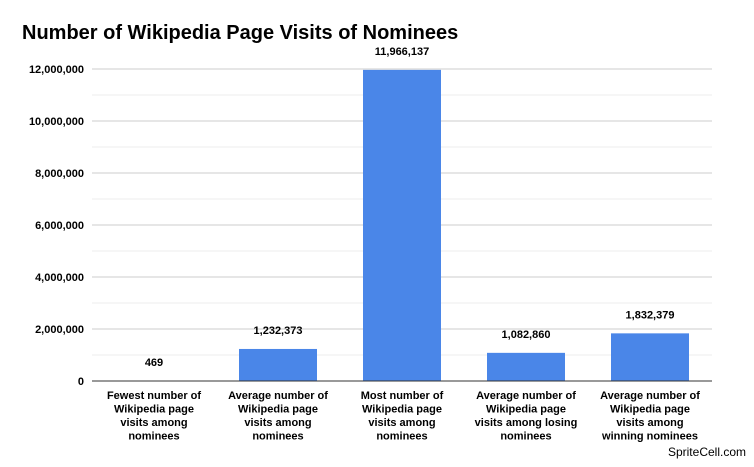 The height and width of the screenshot is (467, 754). Describe the element at coordinates (59, 330) in the screenshot. I see `y-tick-label: 2,000,000` at that location.